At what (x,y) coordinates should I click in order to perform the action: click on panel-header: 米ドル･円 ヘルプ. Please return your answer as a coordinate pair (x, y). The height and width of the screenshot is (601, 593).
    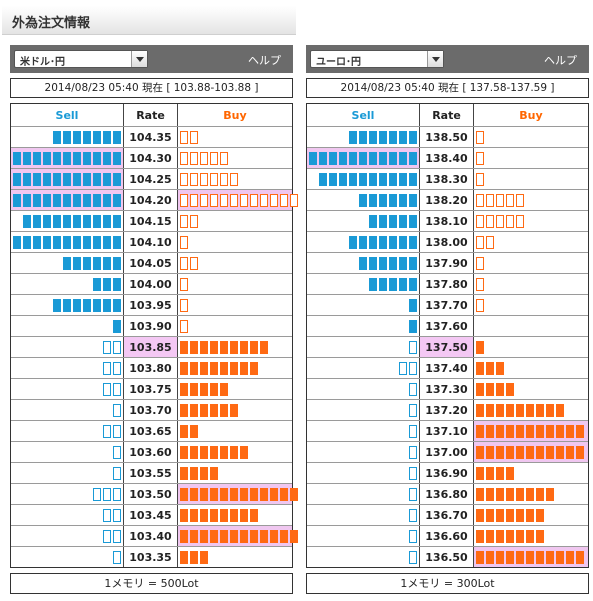
    Looking at the image, I should click on (151, 59).